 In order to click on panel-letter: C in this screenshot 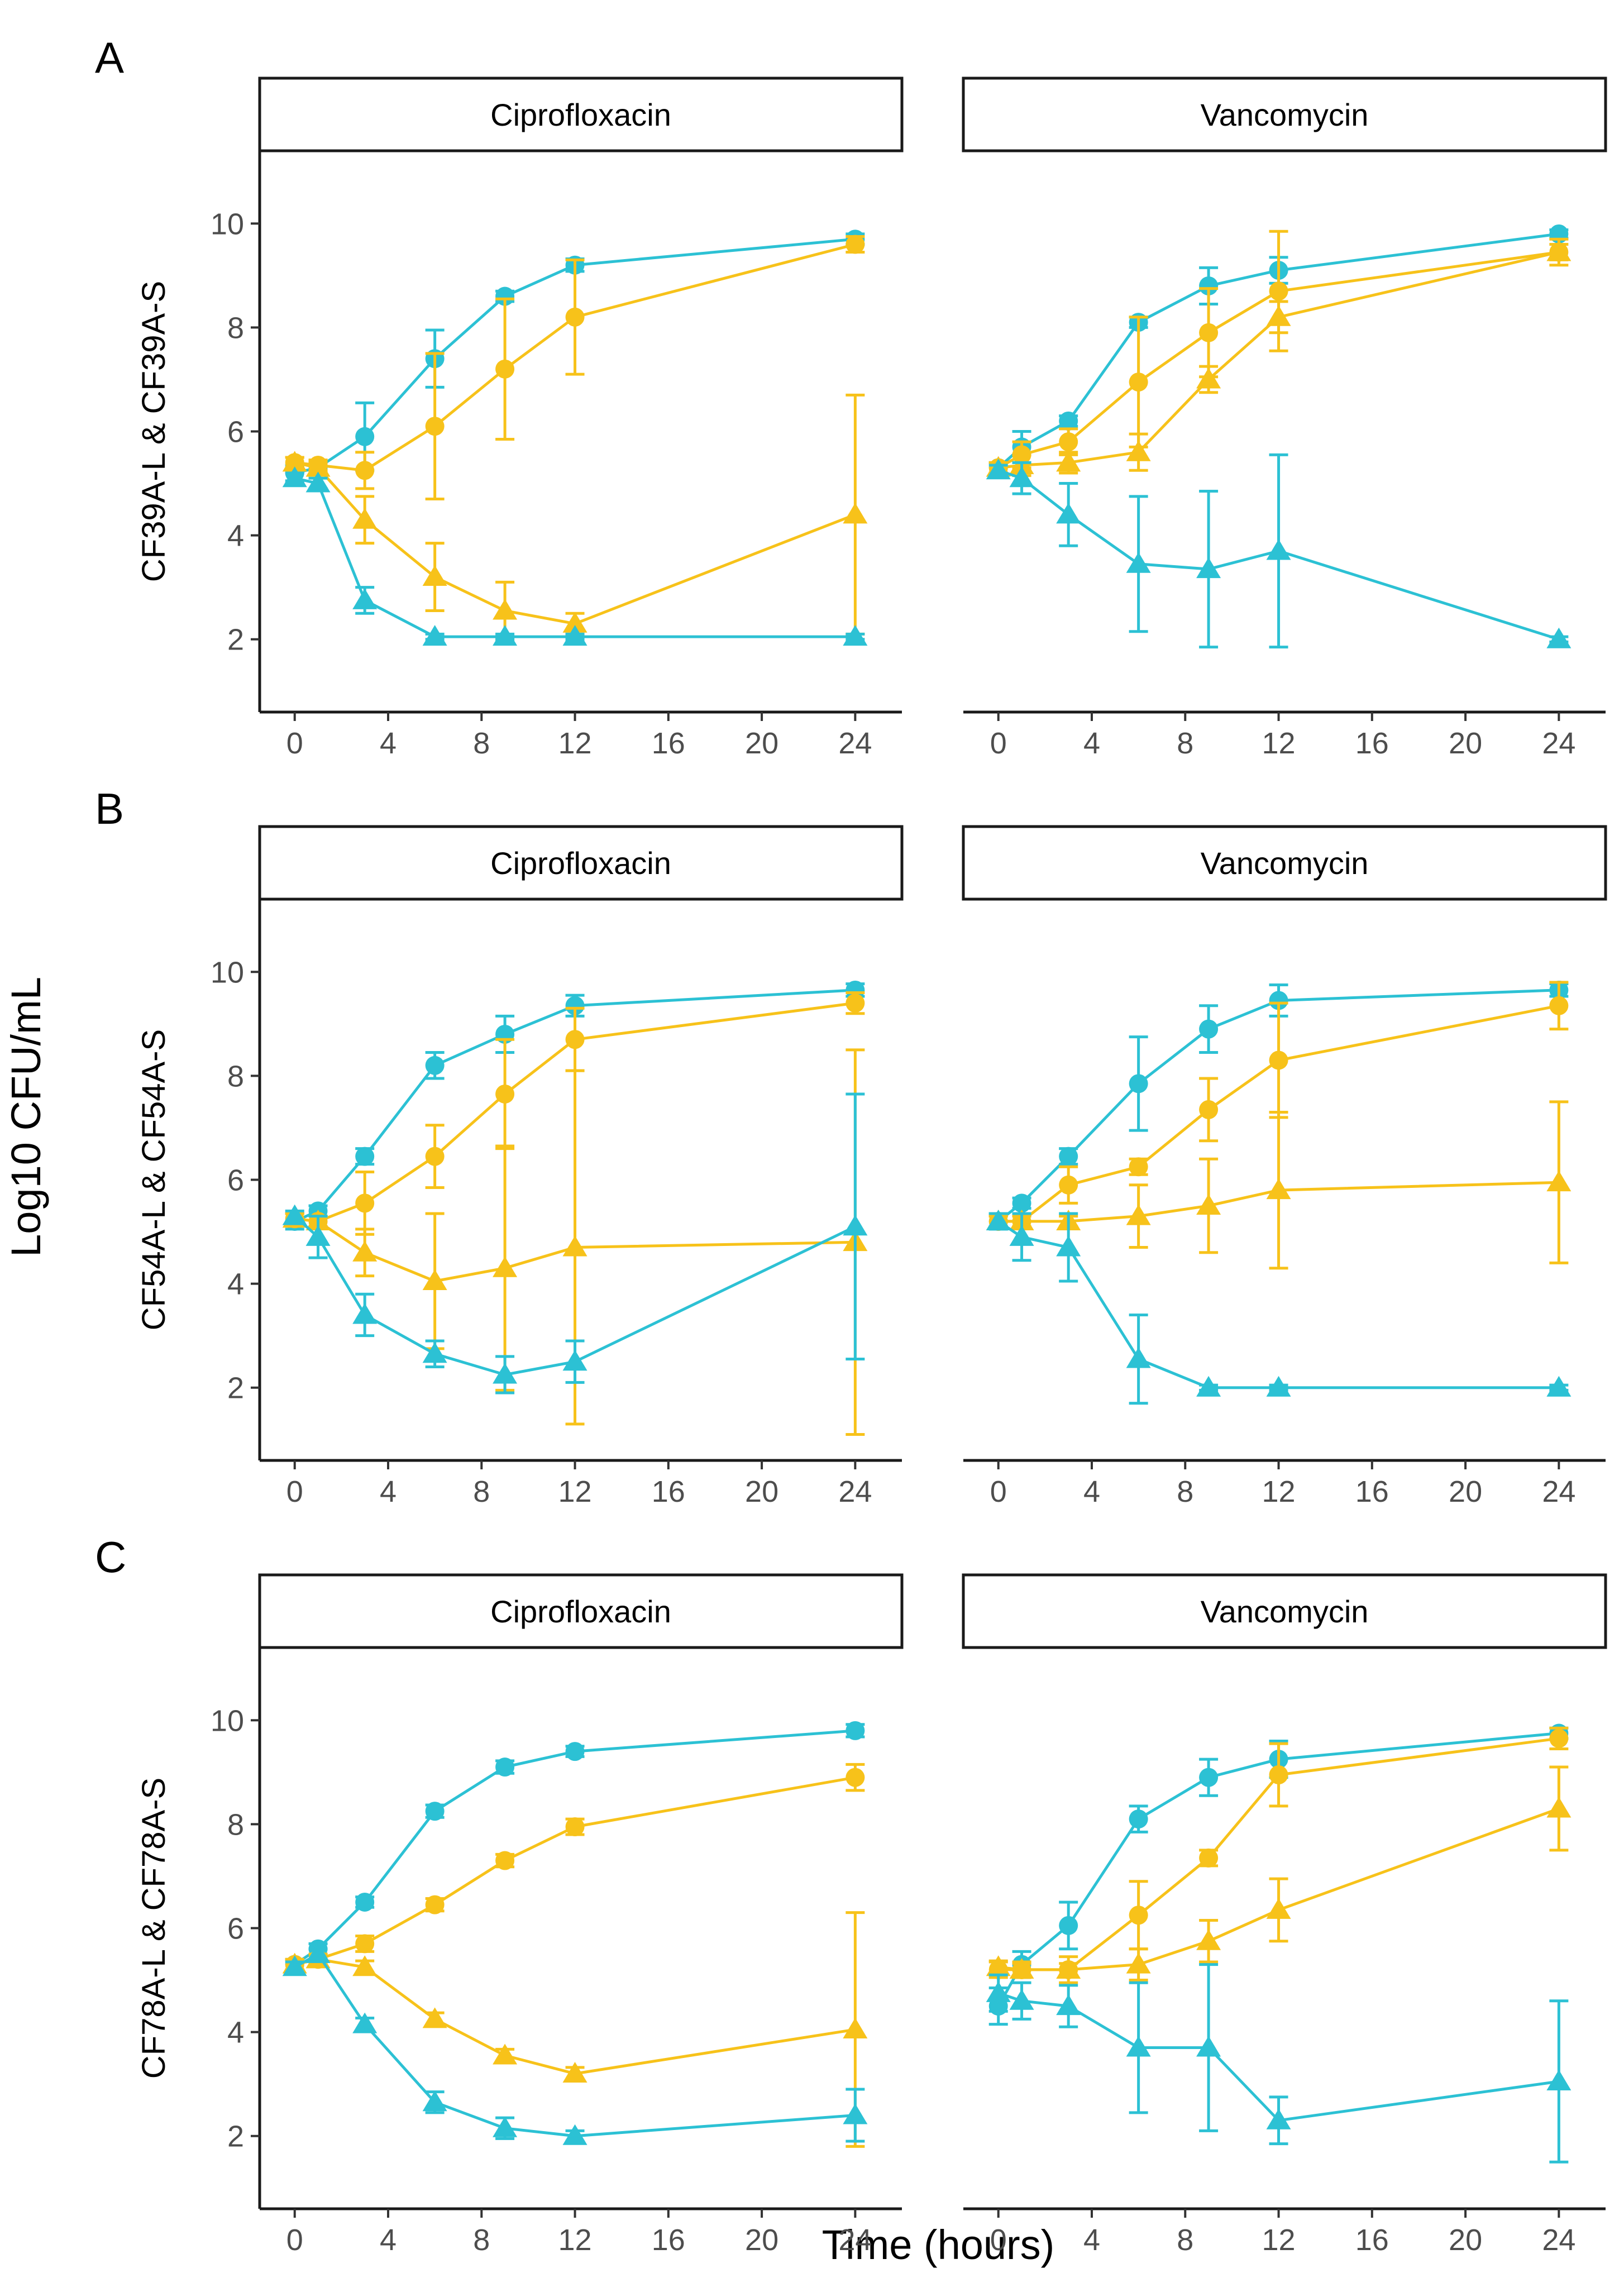, I will do `click(110, 1557)`.